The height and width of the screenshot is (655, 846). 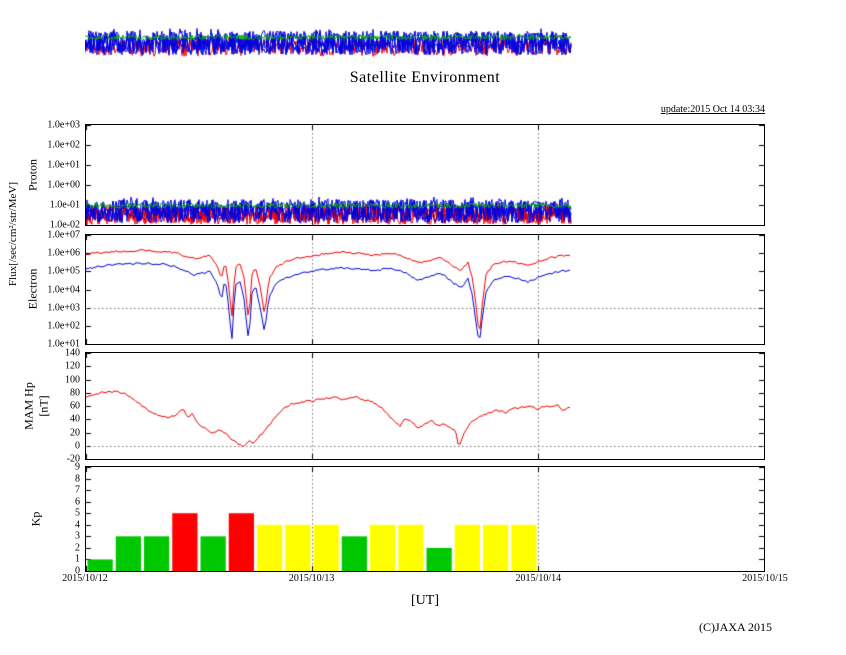 I want to click on y-tick-label: 140, so click(x=72, y=353).